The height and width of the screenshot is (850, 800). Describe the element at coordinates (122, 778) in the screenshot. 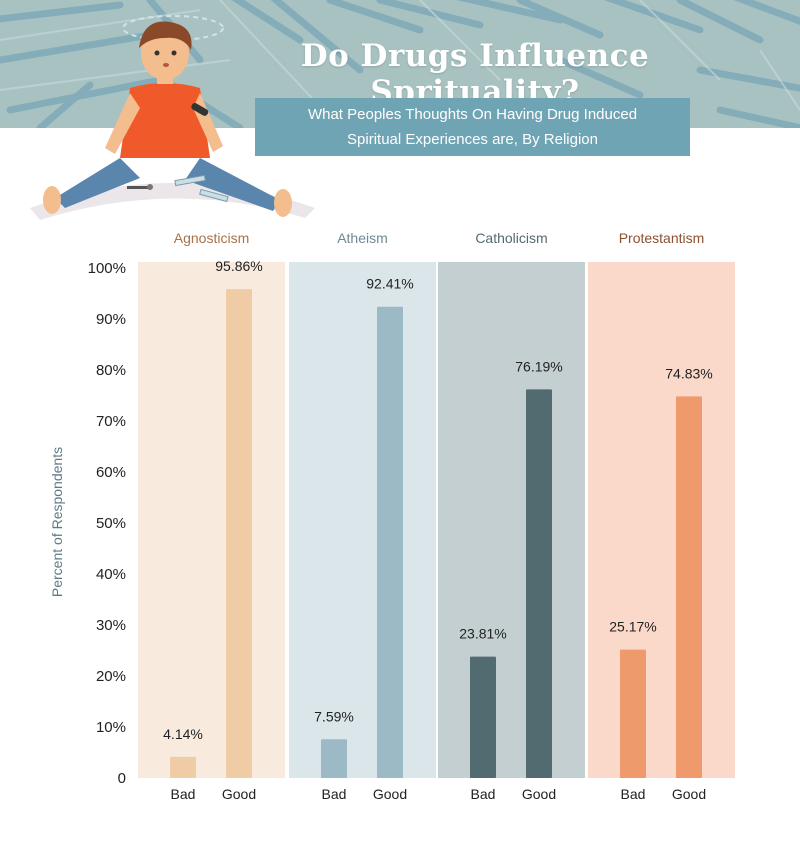

I see `y-tick-label: 0` at that location.